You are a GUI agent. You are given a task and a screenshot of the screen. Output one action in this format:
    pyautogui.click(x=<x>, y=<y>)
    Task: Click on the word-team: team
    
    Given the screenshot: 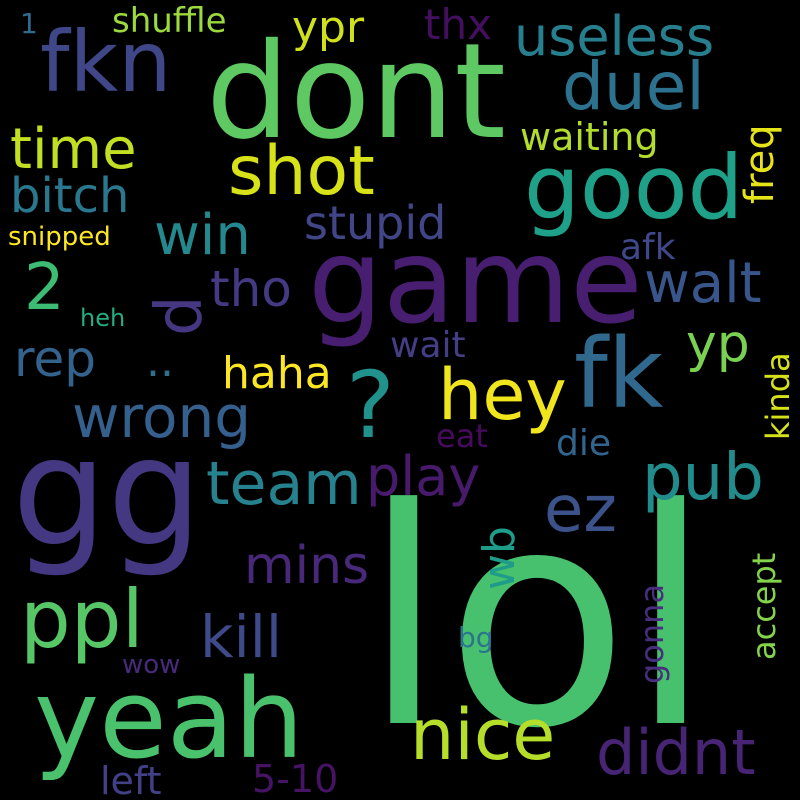 What is the action you would take?
    pyautogui.click(x=284, y=484)
    